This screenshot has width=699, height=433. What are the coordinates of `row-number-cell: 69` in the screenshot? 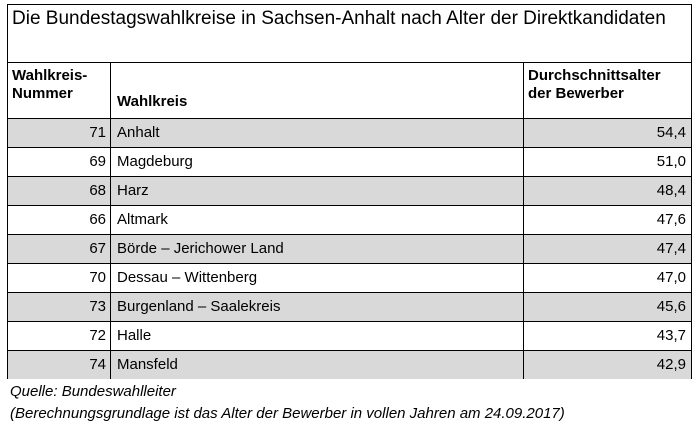 It's located at (97, 161).